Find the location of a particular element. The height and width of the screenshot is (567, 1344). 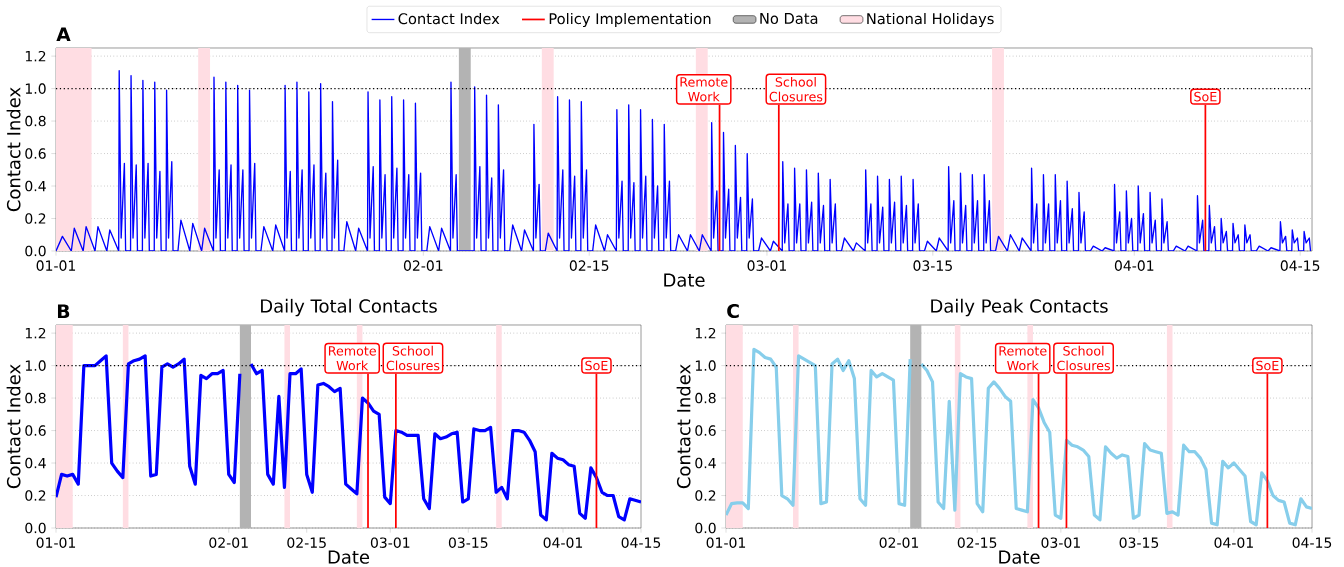

text: B is located at coordinates (63, 311).